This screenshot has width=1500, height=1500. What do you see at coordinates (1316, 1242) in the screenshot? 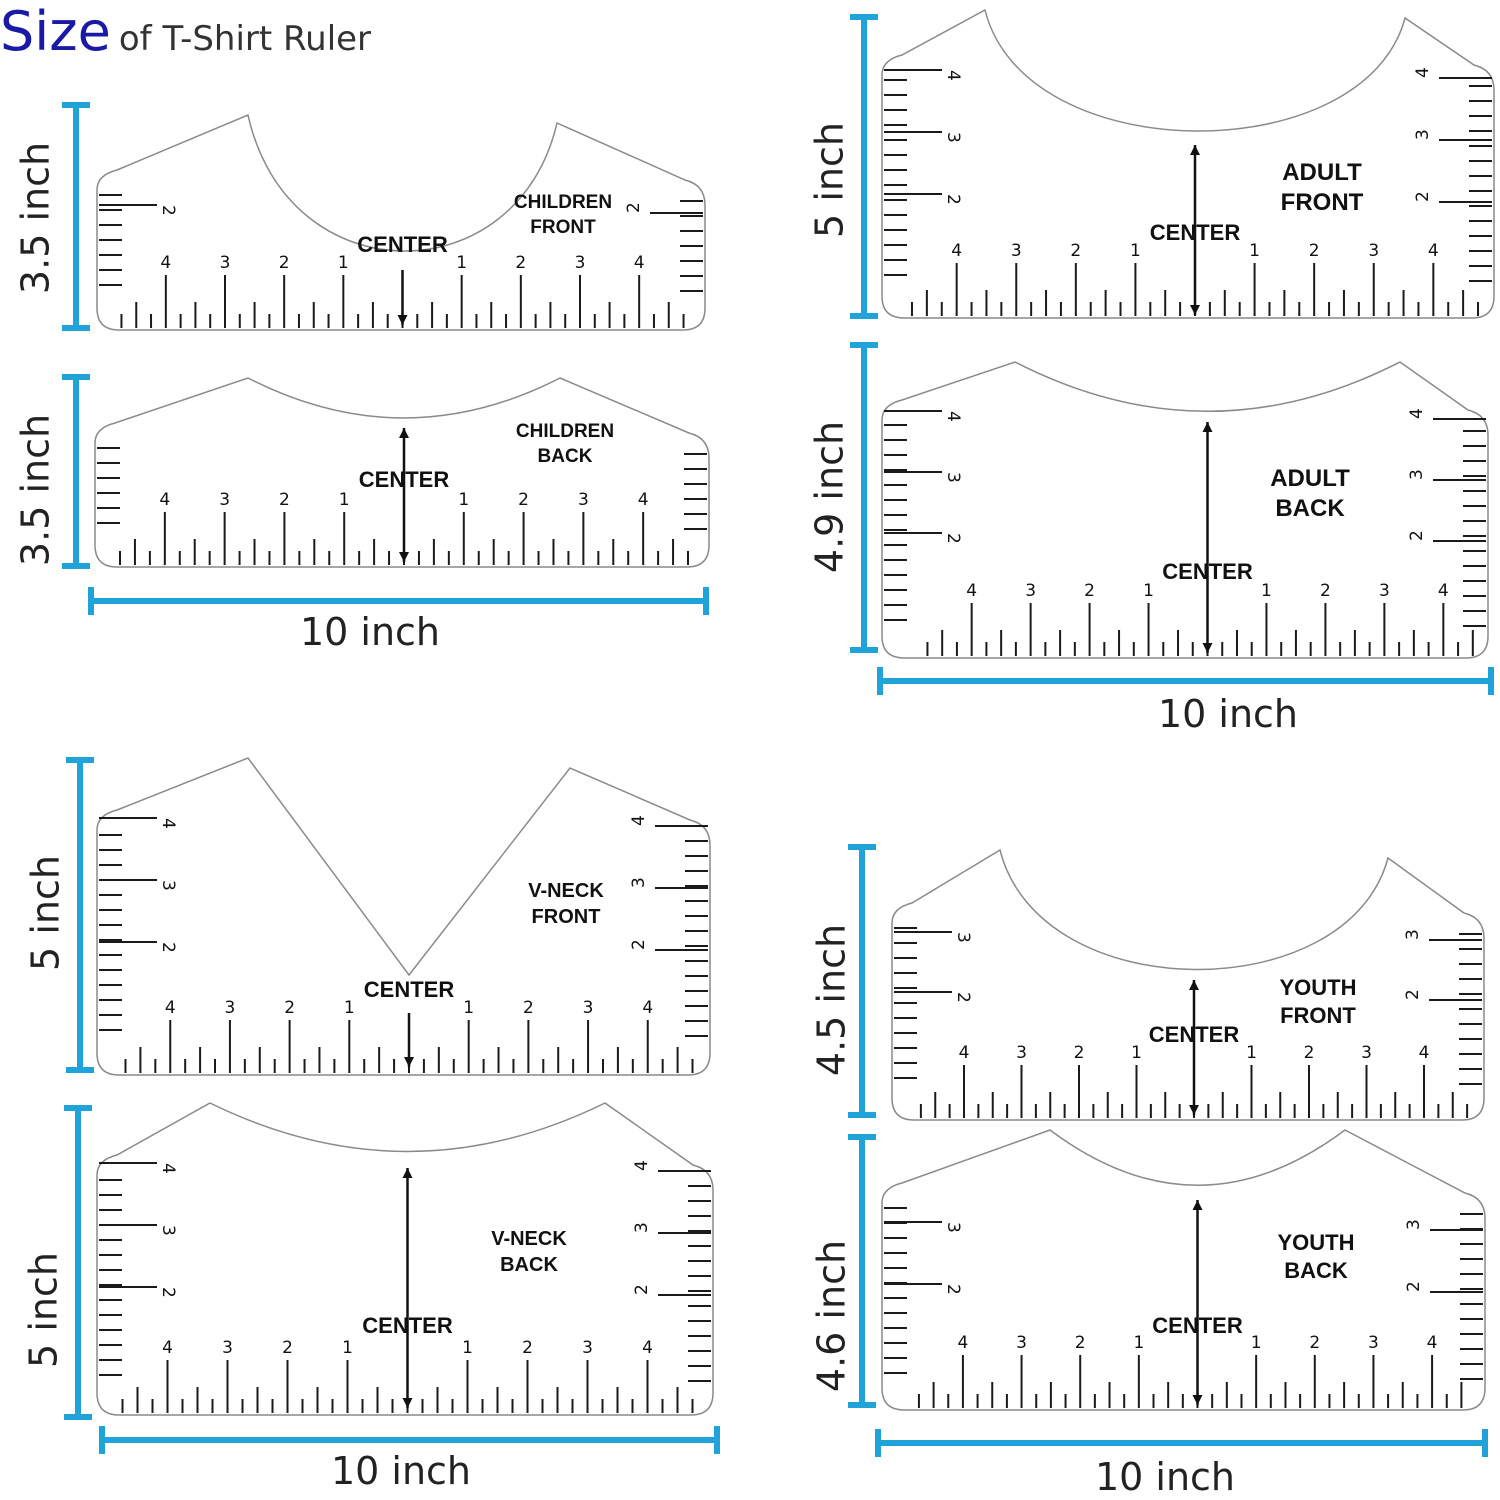
I see `ruler-label: YOUTH` at bounding box center [1316, 1242].